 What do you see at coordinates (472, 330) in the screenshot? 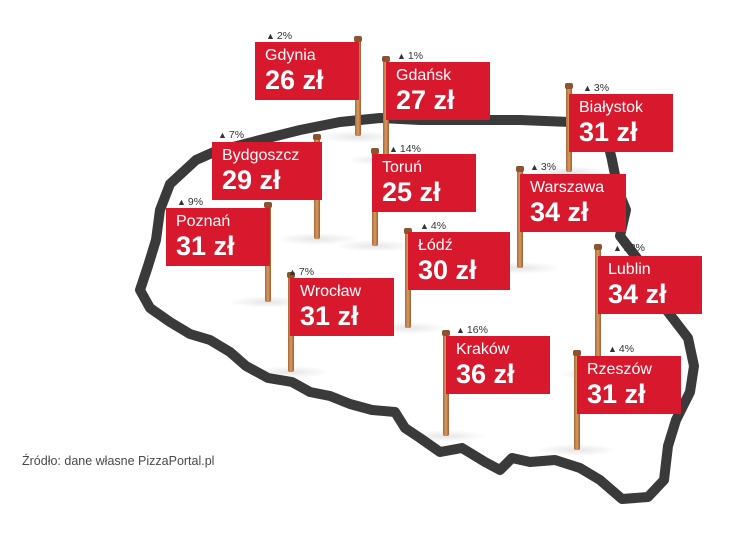
I see `change-label: ▲ 16%` at bounding box center [472, 330].